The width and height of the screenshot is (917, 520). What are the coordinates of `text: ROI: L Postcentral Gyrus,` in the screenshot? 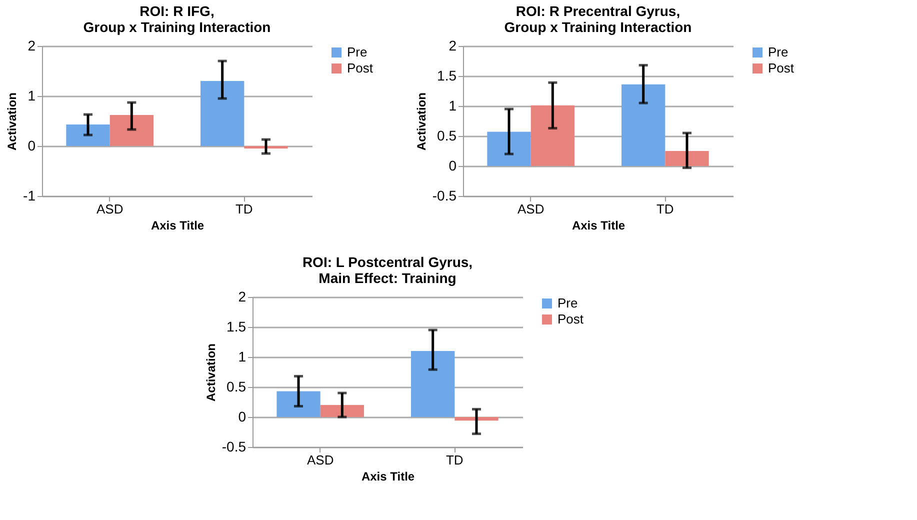 It's located at (387, 262).